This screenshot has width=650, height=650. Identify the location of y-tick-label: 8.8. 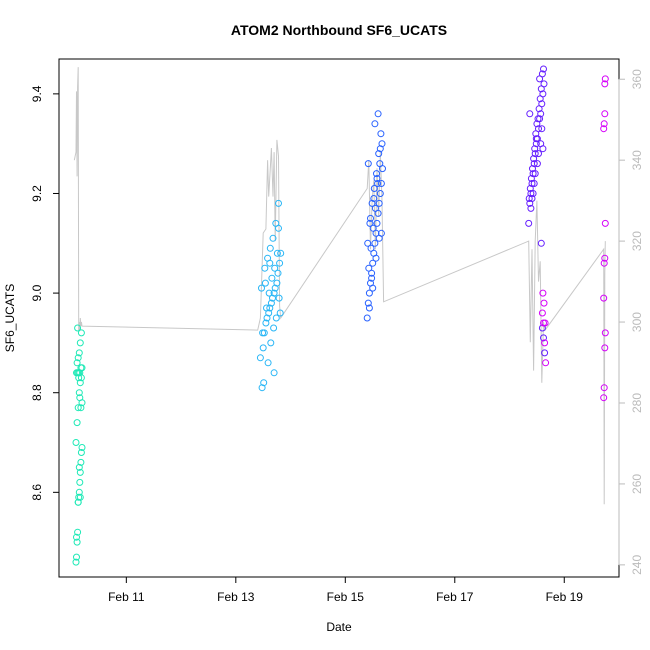
(37, 392).